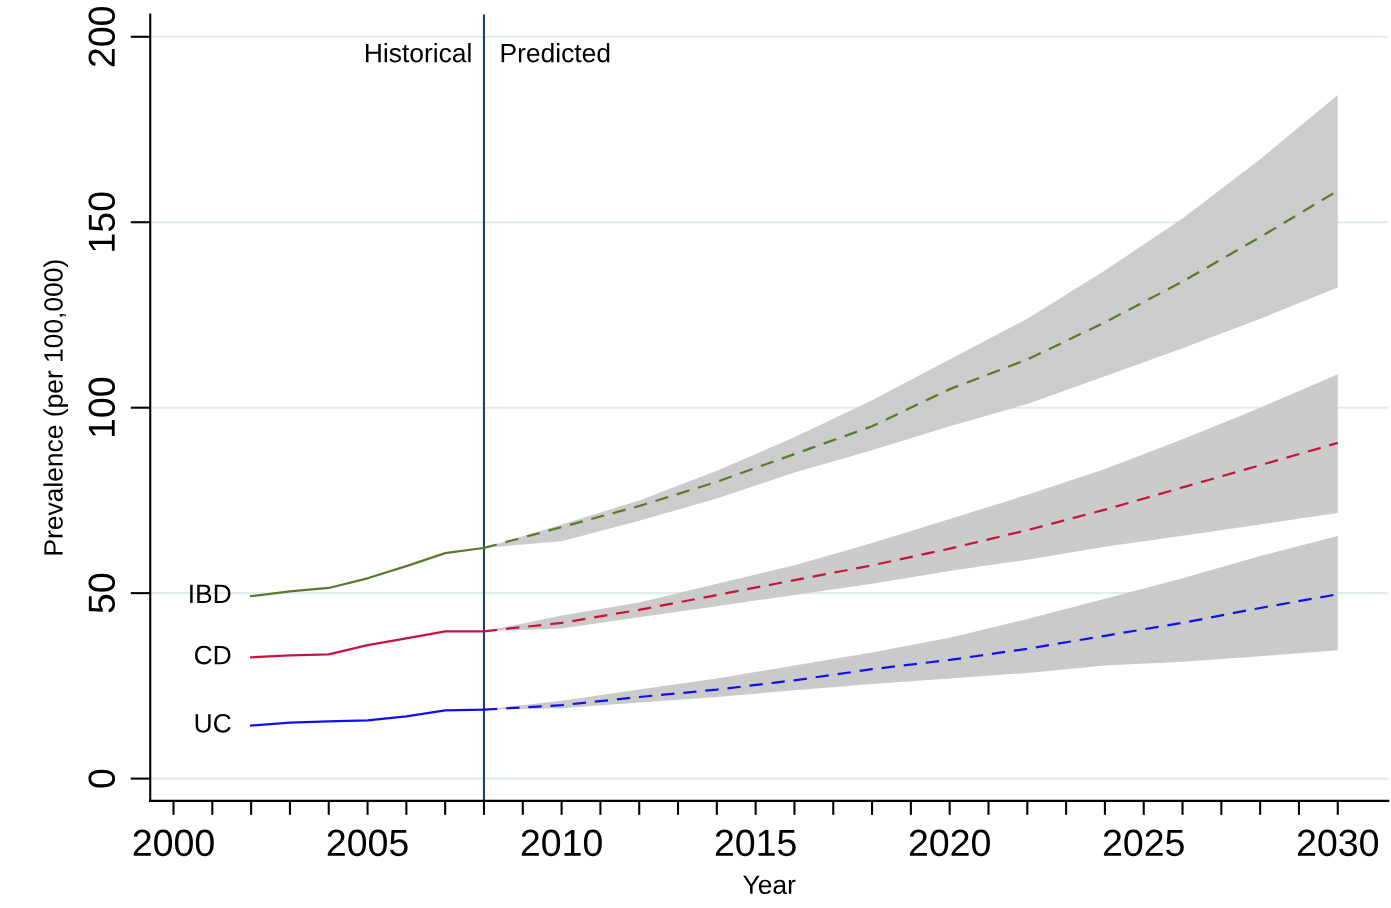 This screenshot has width=1391, height=908. Describe the element at coordinates (102, 221) in the screenshot. I see `y-tick-label: 150` at that location.